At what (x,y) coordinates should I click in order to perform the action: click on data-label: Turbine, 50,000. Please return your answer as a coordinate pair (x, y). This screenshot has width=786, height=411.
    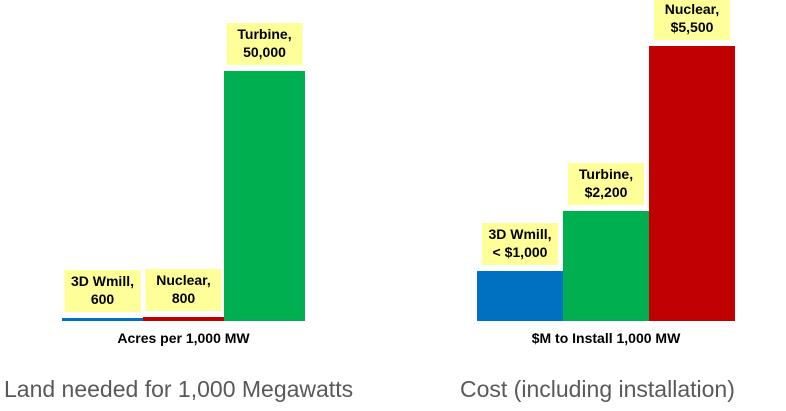
    Looking at the image, I should click on (264, 44).